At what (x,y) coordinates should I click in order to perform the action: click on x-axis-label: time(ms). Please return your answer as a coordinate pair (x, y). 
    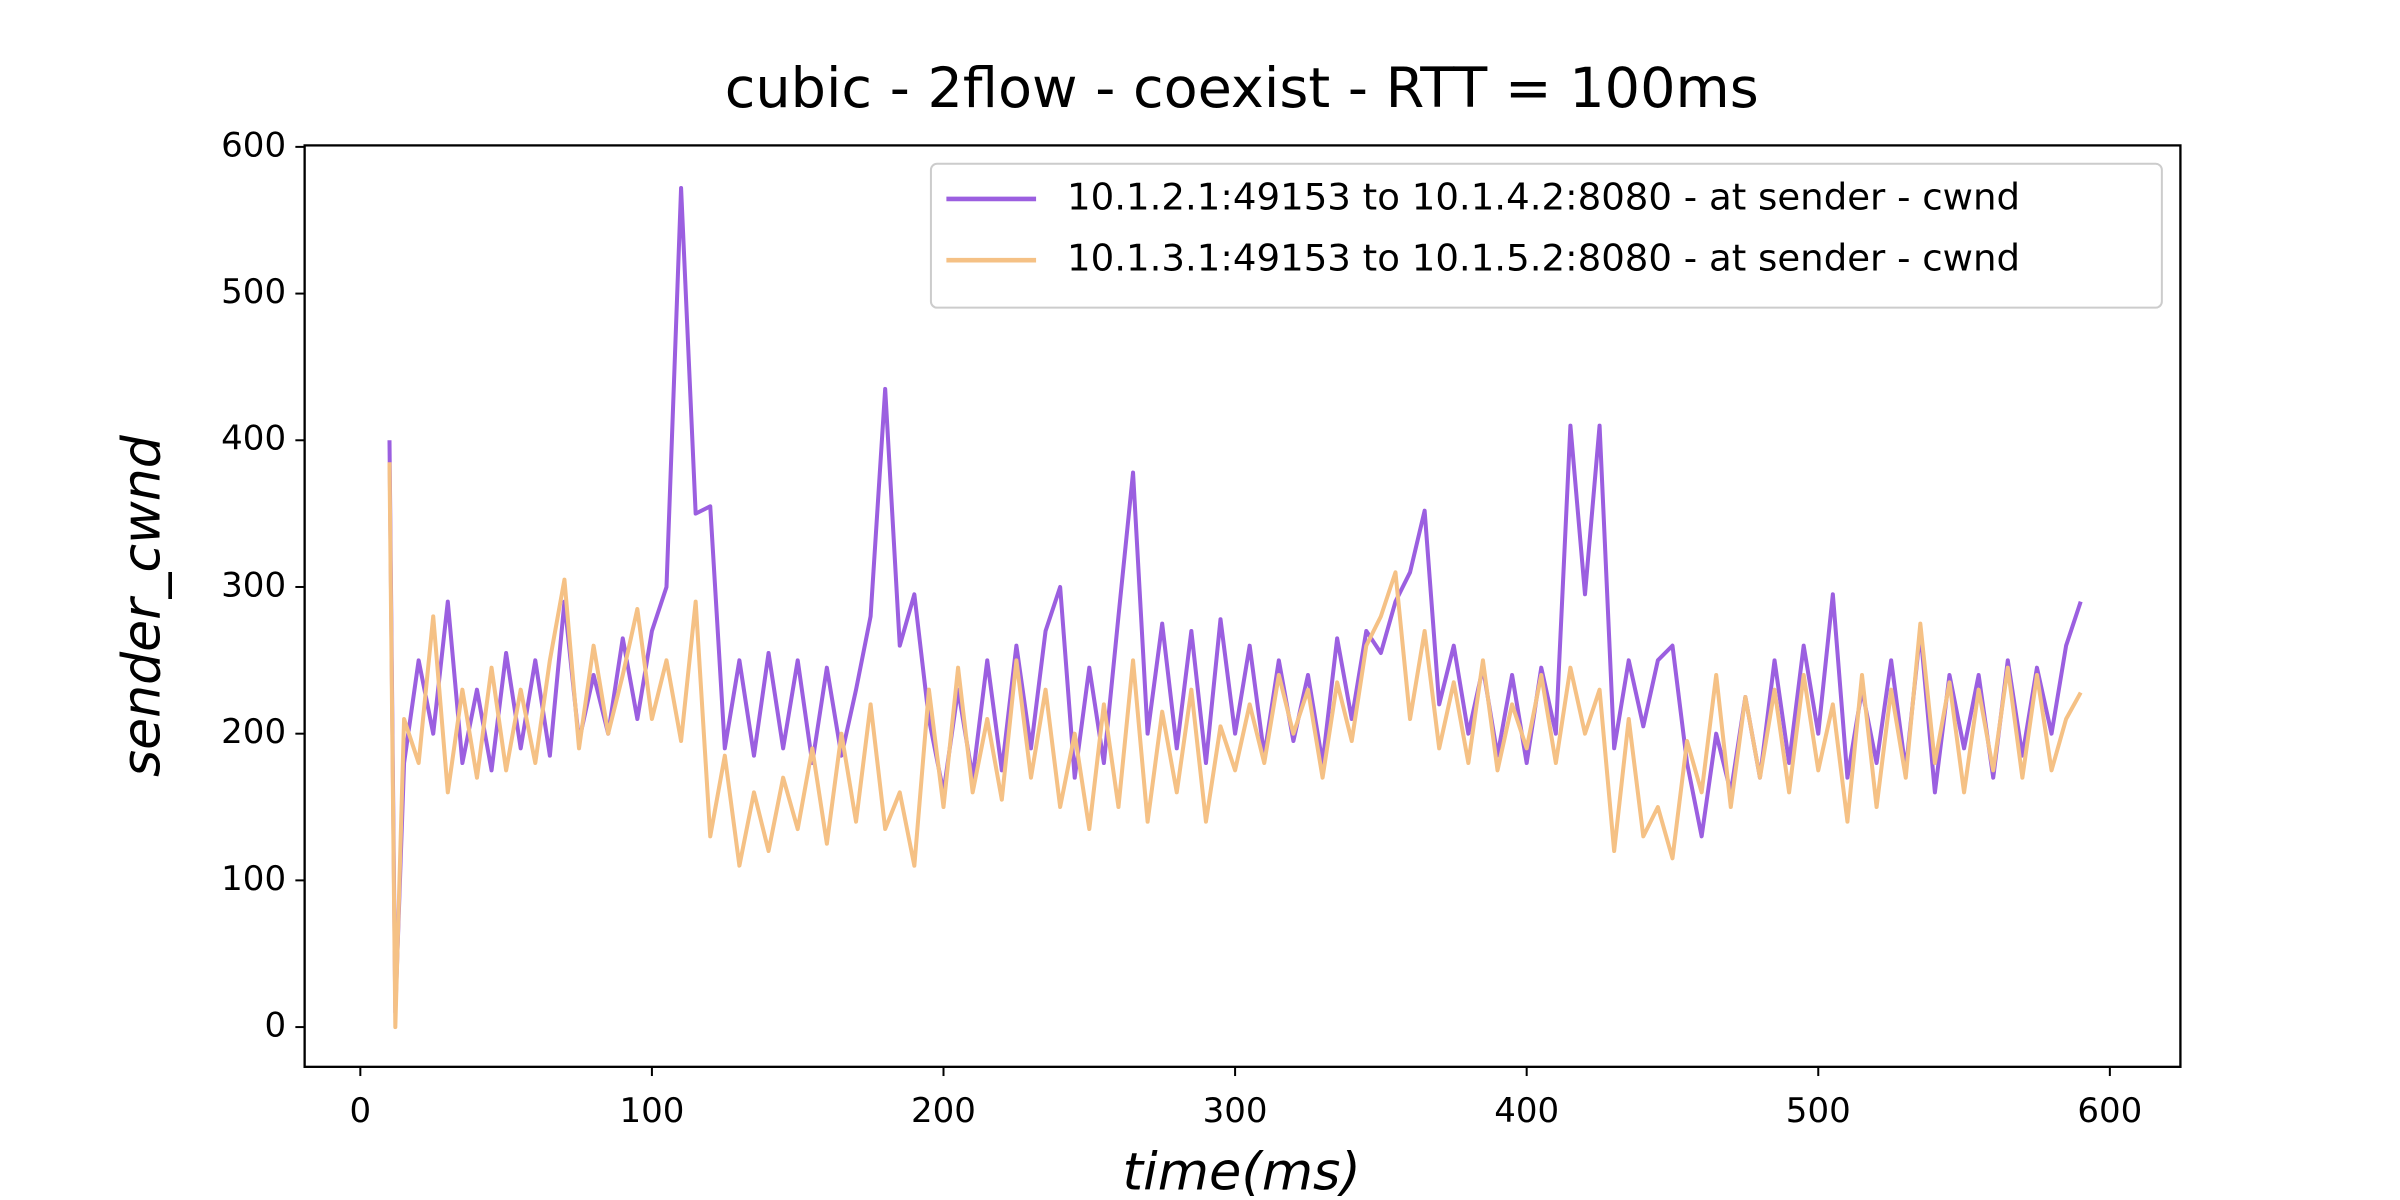
    Looking at the image, I should click on (1242, 1171).